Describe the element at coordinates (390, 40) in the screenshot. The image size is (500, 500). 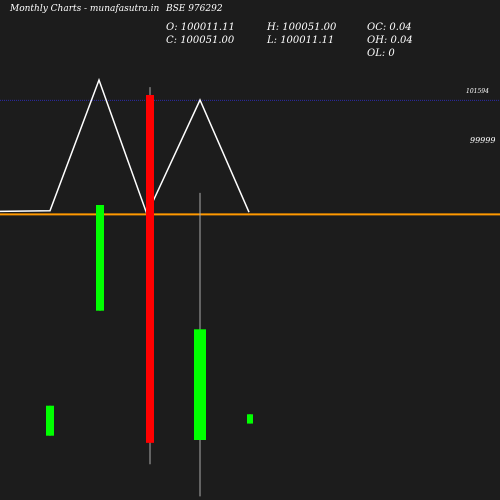
I see `oh-value: OH: 0.04` at that location.